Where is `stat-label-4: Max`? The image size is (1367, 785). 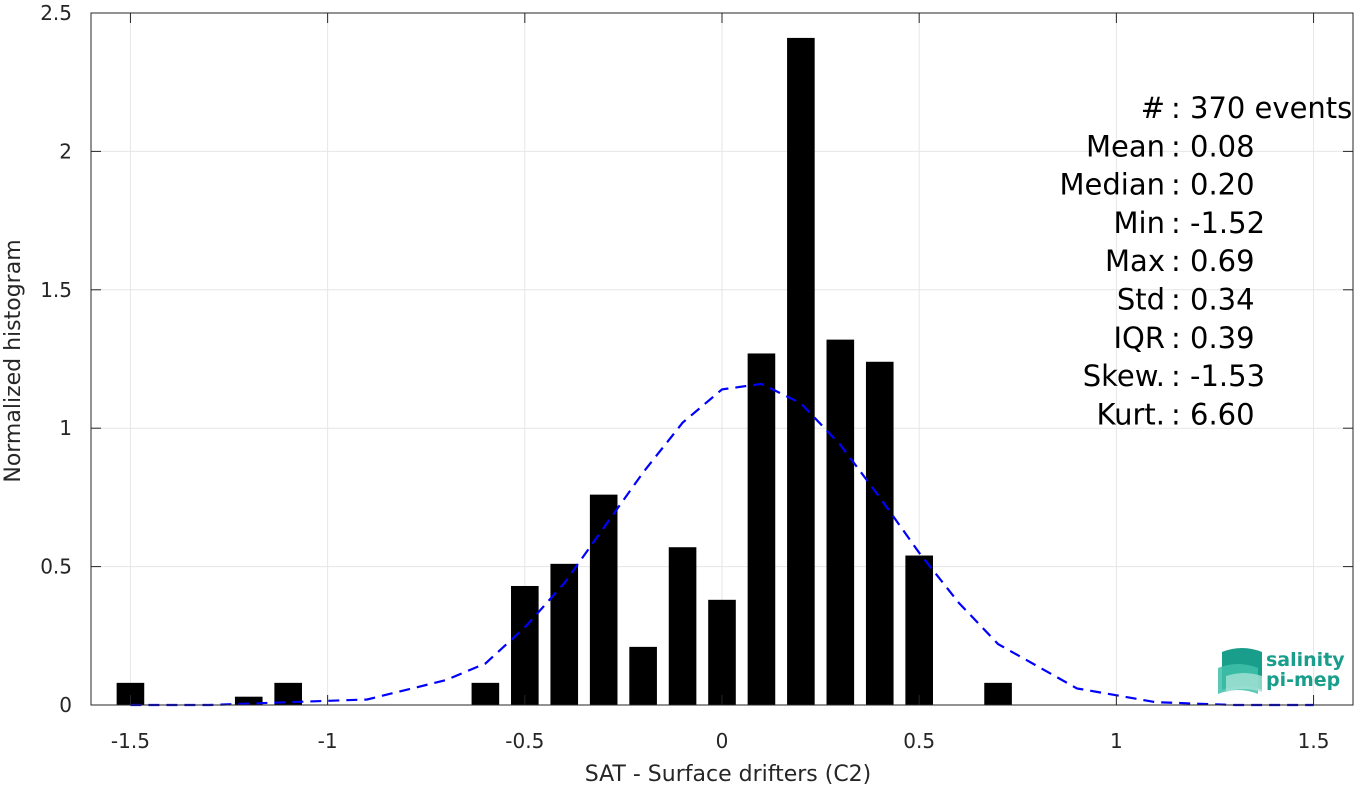 stat-label-4: Max is located at coordinates (1135, 261).